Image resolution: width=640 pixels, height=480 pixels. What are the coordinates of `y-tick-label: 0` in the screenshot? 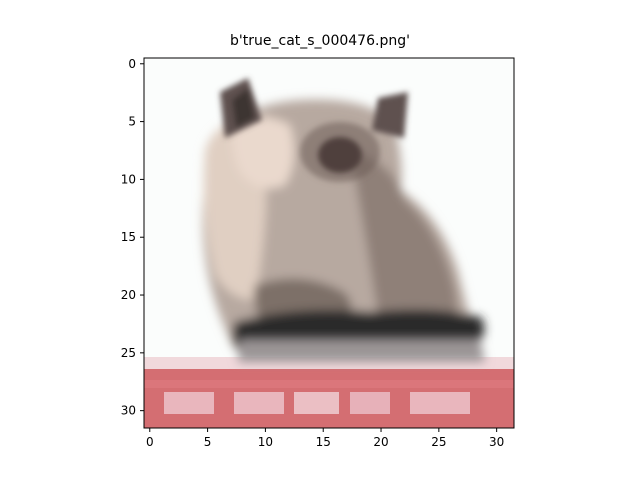 It's located at (132, 64).